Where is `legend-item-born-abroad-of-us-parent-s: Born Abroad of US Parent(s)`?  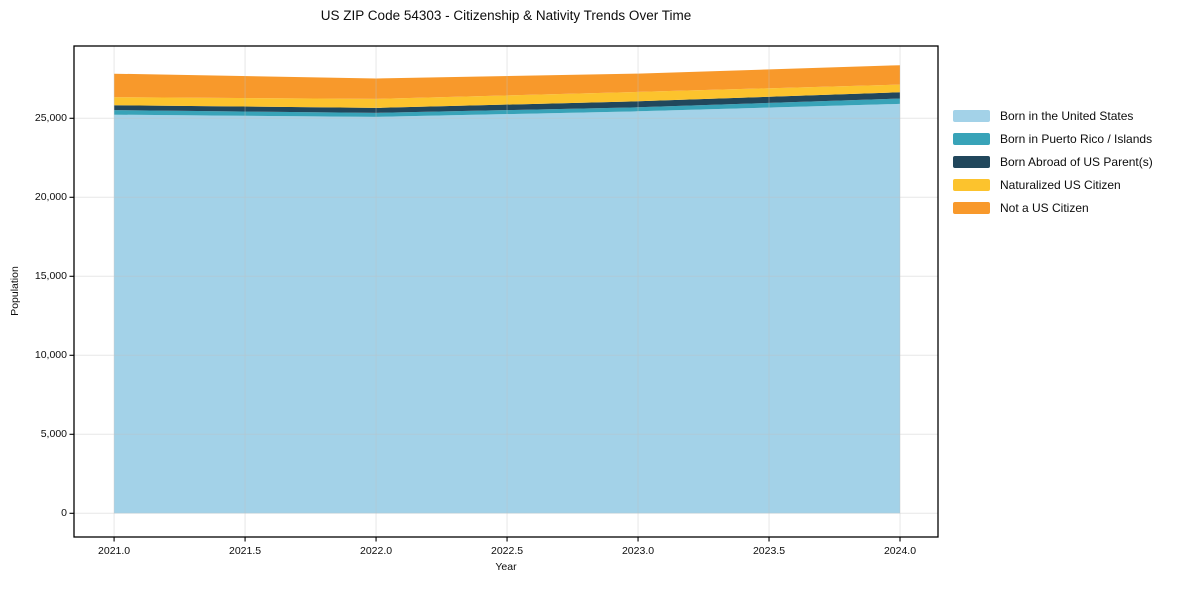
legend-item-born-abroad-of-us-parent-s: Born Abroad of US Parent(s) is located at coordinates (1053, 161).